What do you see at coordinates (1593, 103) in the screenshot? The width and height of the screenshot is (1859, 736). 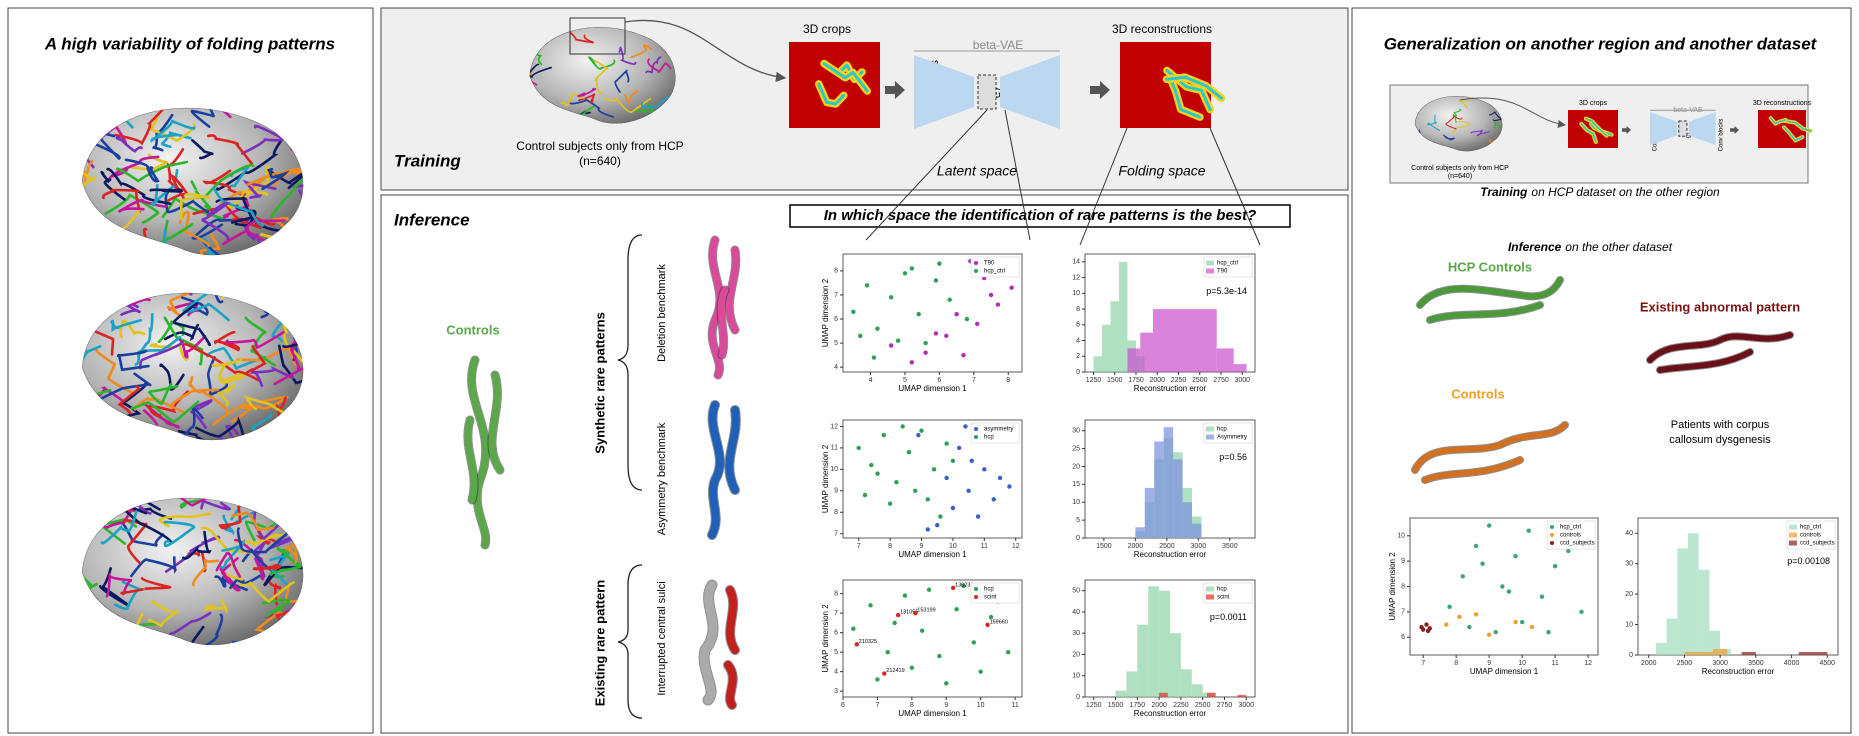 I see `mini-crops: 3D crops` at bounding box center [1593, 103].